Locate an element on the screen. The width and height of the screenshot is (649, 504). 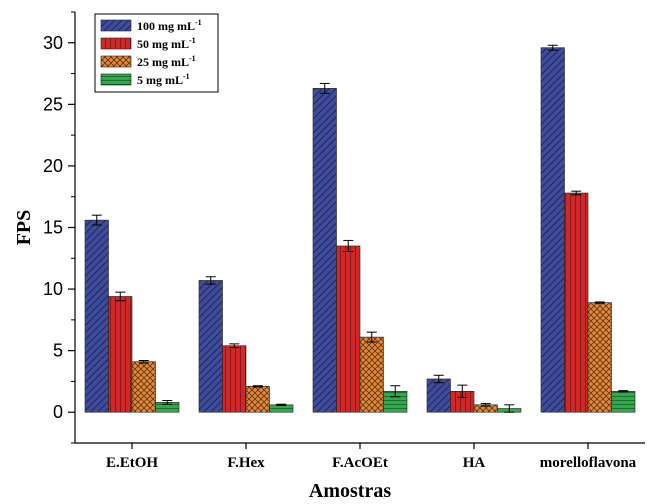
y-tick-label: 30 is located at coordinates (53, 43).